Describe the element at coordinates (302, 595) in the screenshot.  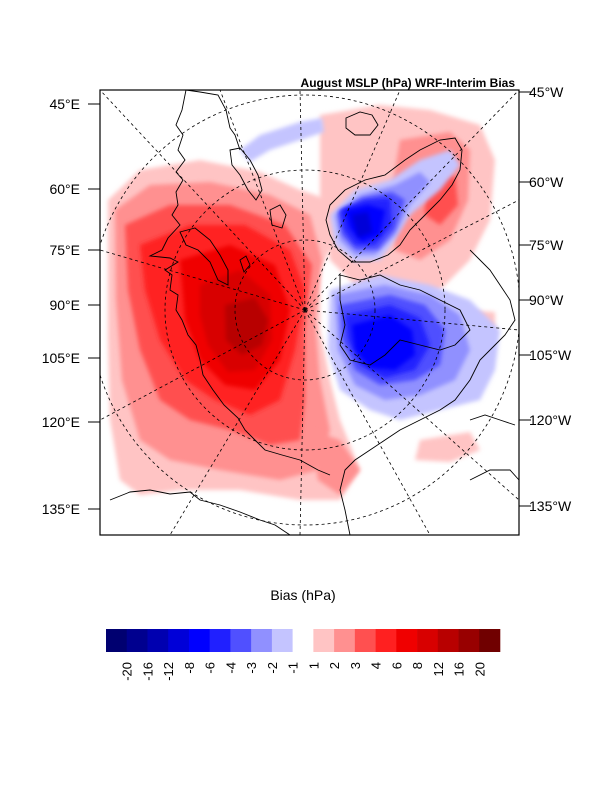
I see `colorbar-title: Bias (hPa)` at that location.